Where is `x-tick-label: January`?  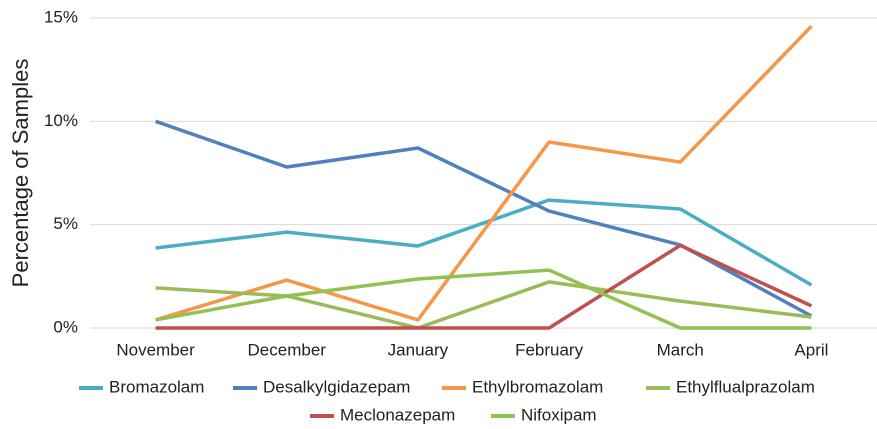
x-tick-label: January is located at coordinates (418, 349).